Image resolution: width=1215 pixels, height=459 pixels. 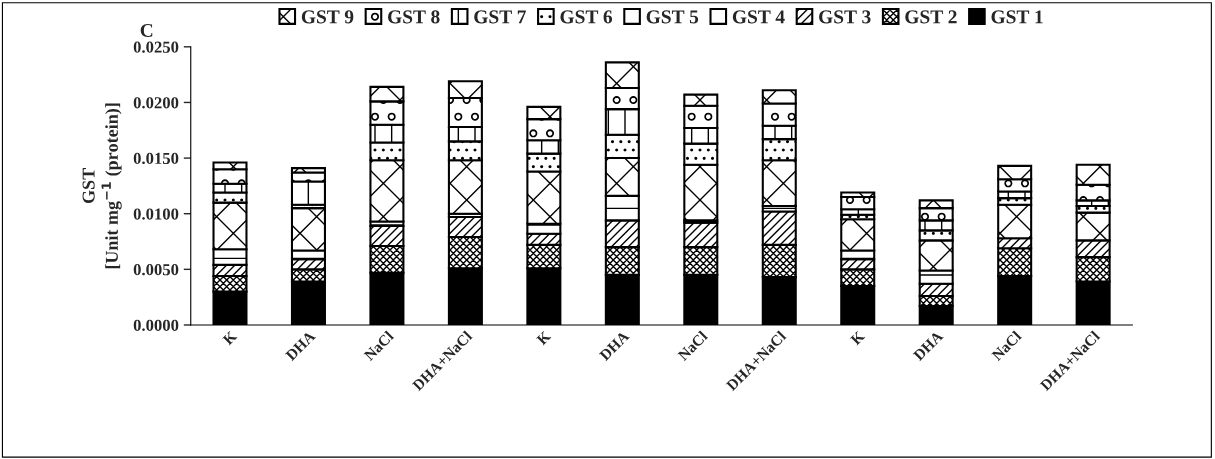 I want to click on legend-label: GST 2, so click(x=931, y=17).